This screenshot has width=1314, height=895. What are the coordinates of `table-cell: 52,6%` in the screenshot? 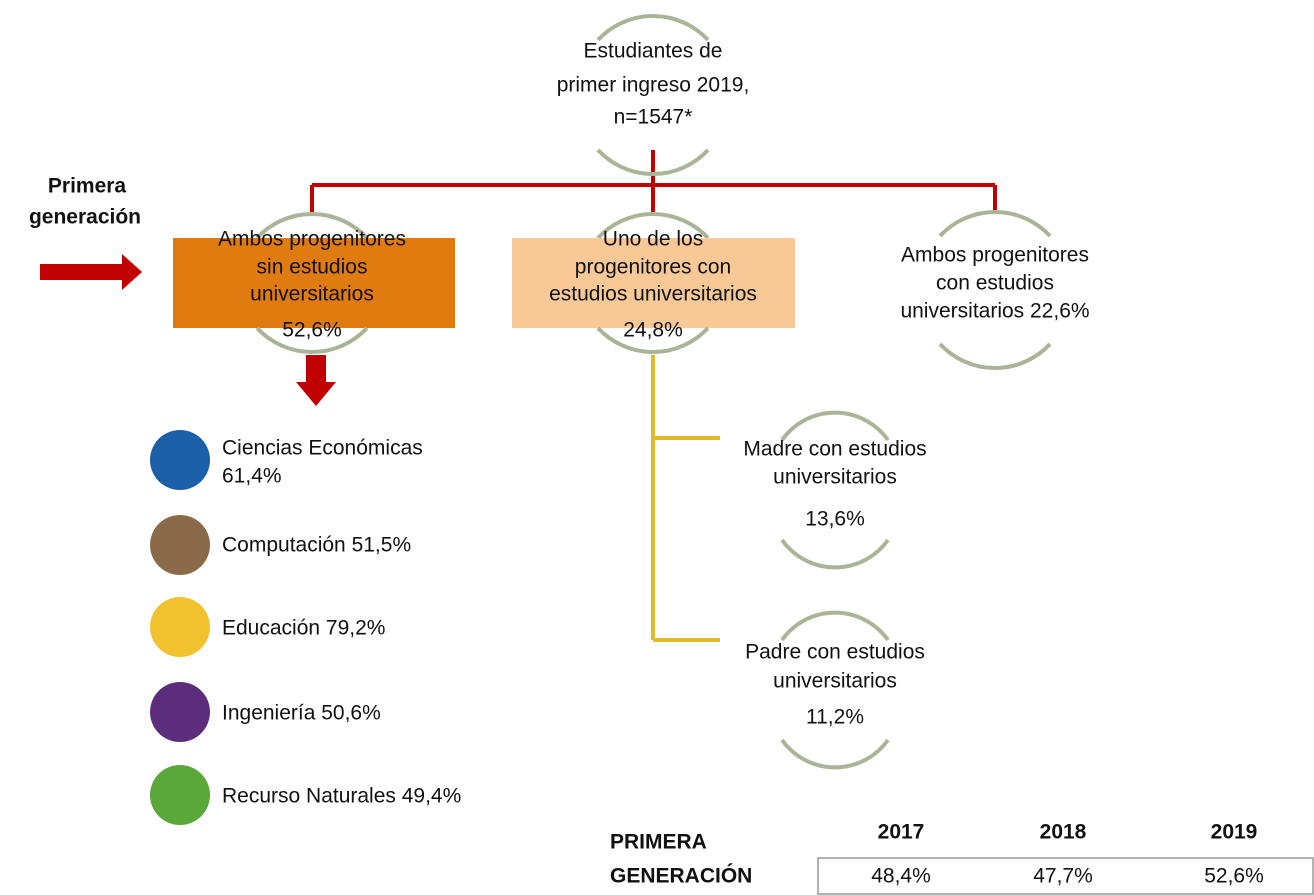 It's located at (1234, 876).